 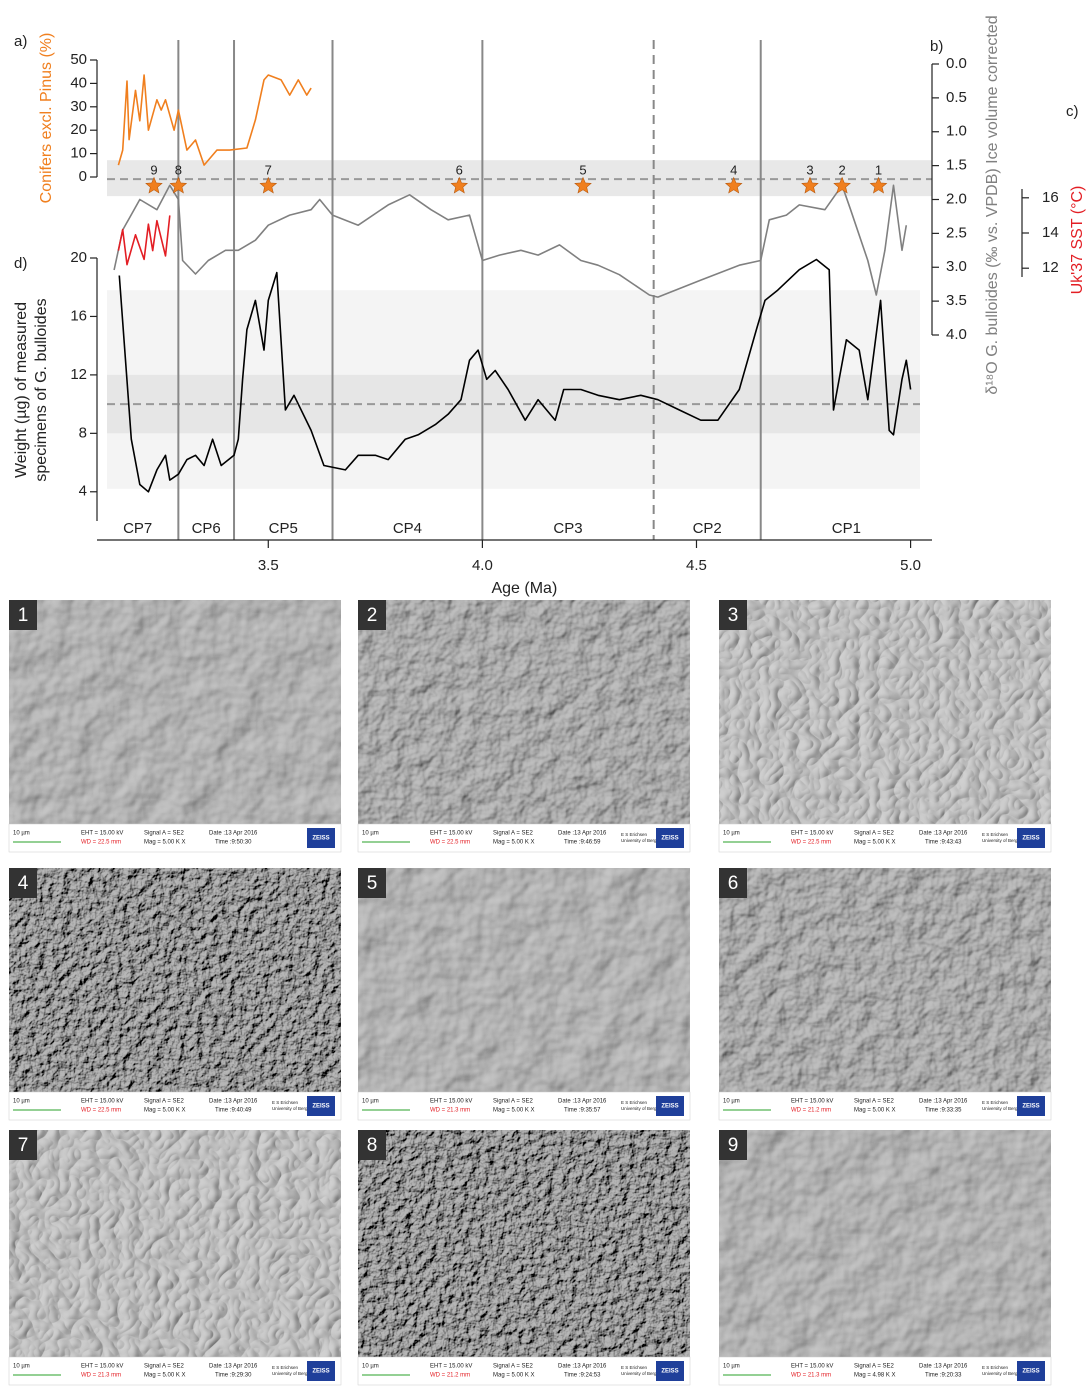 I want to click on y-tick-label: 10, so click(x=78, y=153).